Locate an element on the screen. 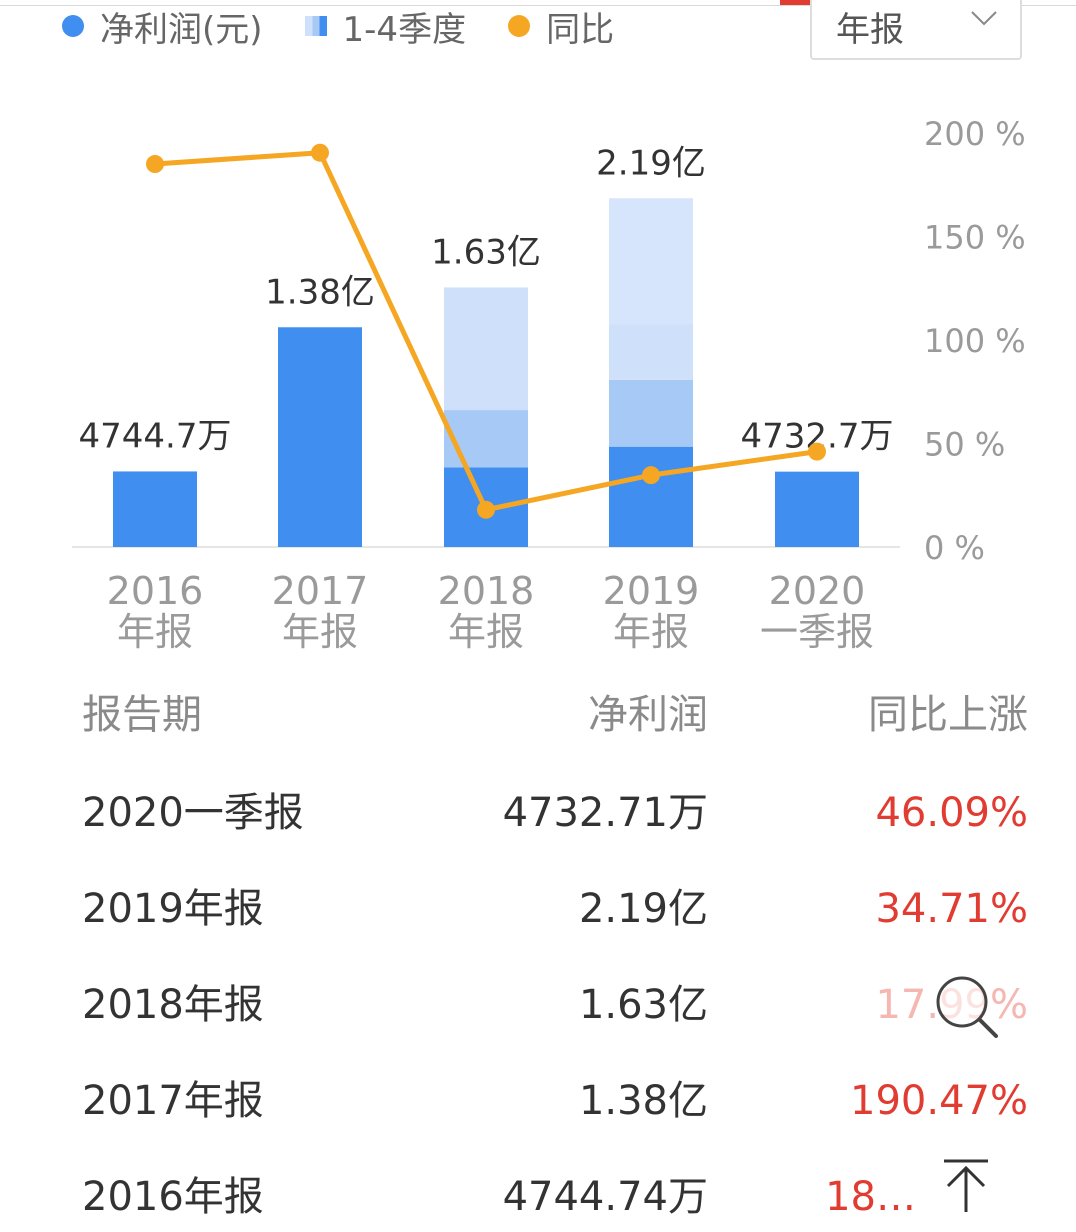 The image size is (1076, 1232). period-select: 年报 is located at coordinates (916, 30).